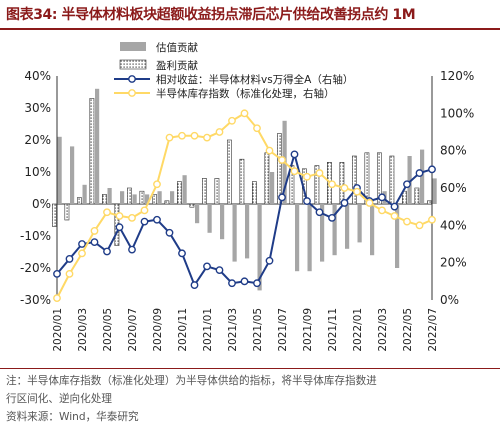 The height and width of the screenshot is (437, 500). Describe the element at coordinates (72, 417) in the screenshot. I see `source-text: 资料来源：Wind，华泰研究` at that location.